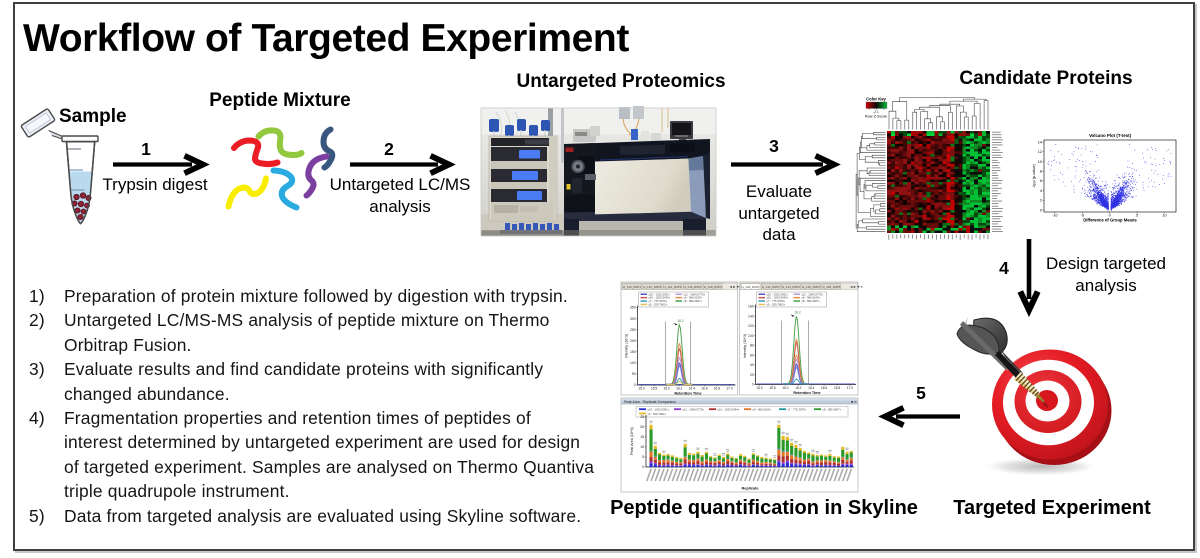  I want to click on svg-text: 40, so click(752, 365).